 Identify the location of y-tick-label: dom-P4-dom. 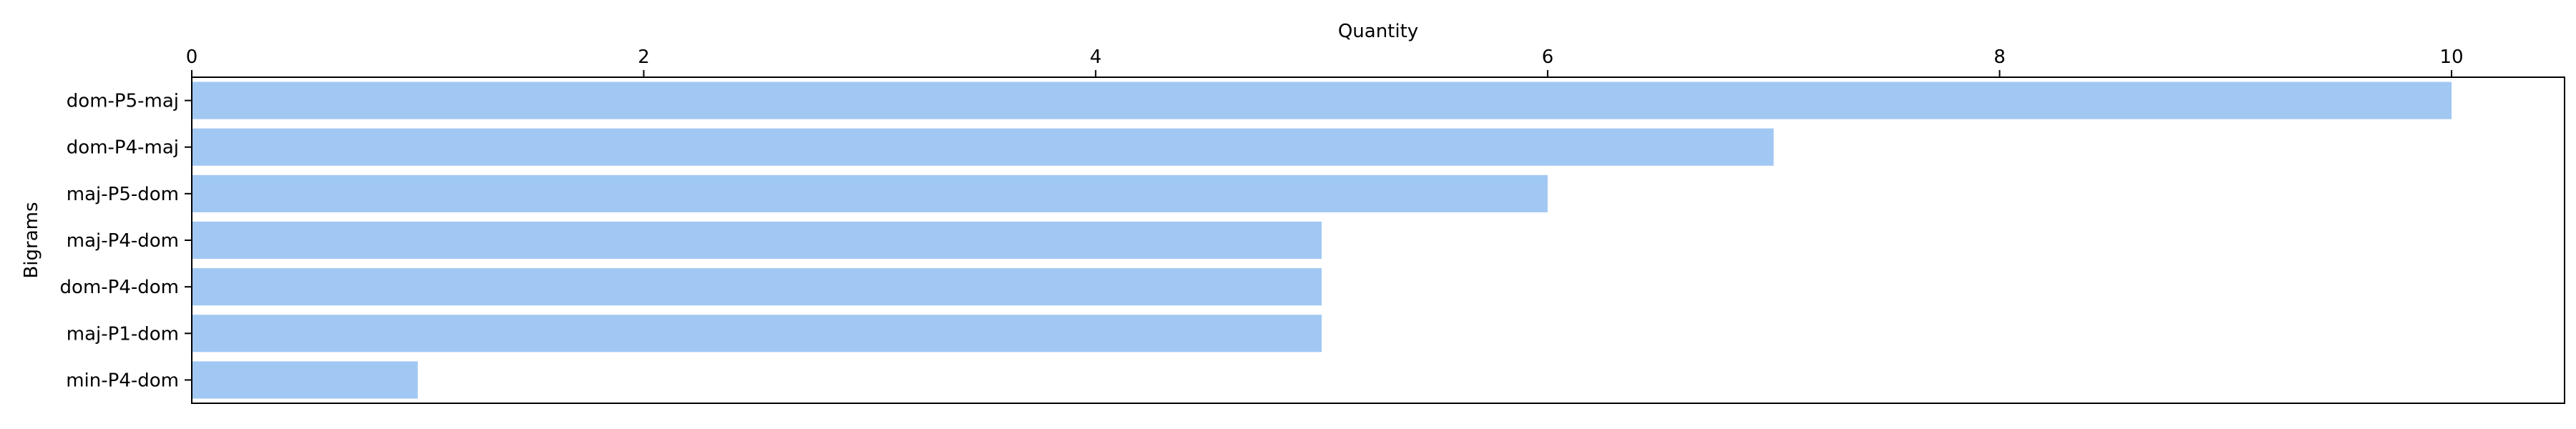
(119, 287).